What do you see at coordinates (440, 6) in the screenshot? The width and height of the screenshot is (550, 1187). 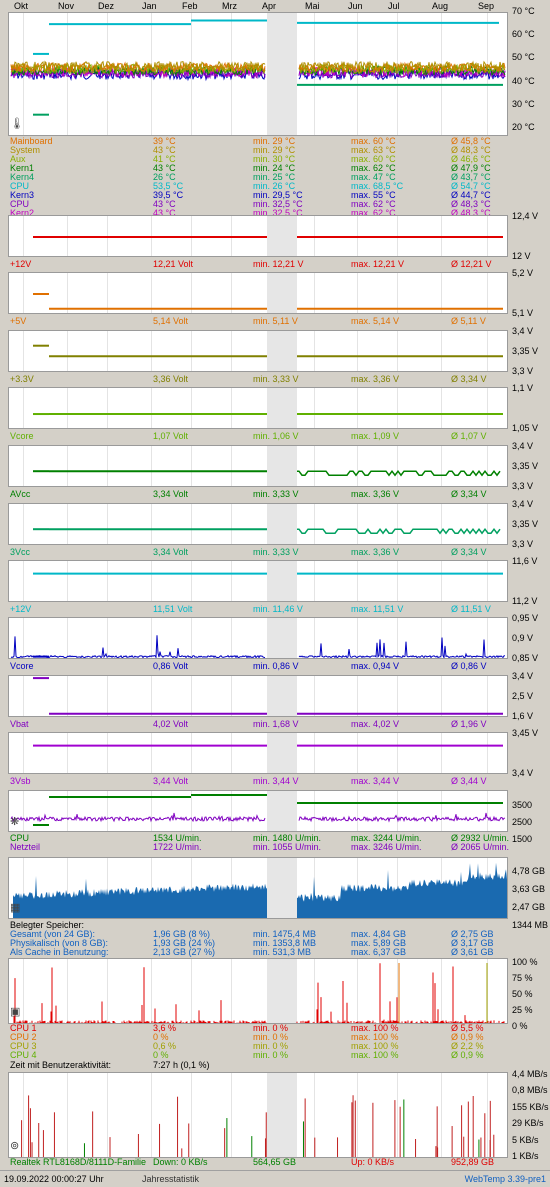 I see `month-label: Aug` at bounding box center [440, 6].